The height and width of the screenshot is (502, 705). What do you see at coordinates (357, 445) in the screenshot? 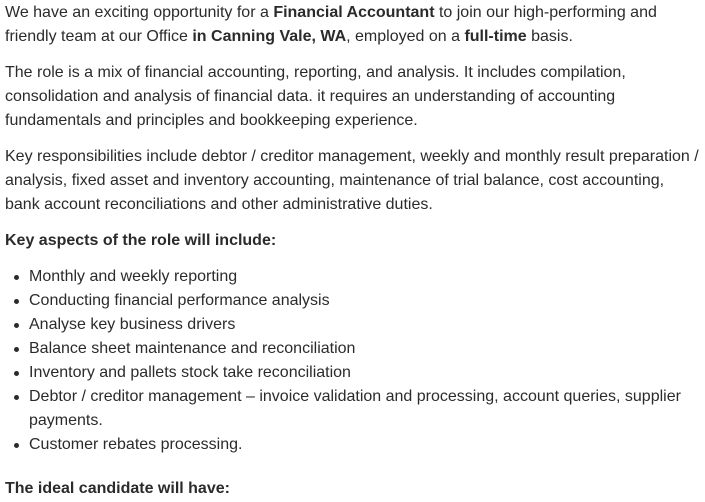
I see `list-item: Customer rebates processing.` at bounding box center [357, 445].